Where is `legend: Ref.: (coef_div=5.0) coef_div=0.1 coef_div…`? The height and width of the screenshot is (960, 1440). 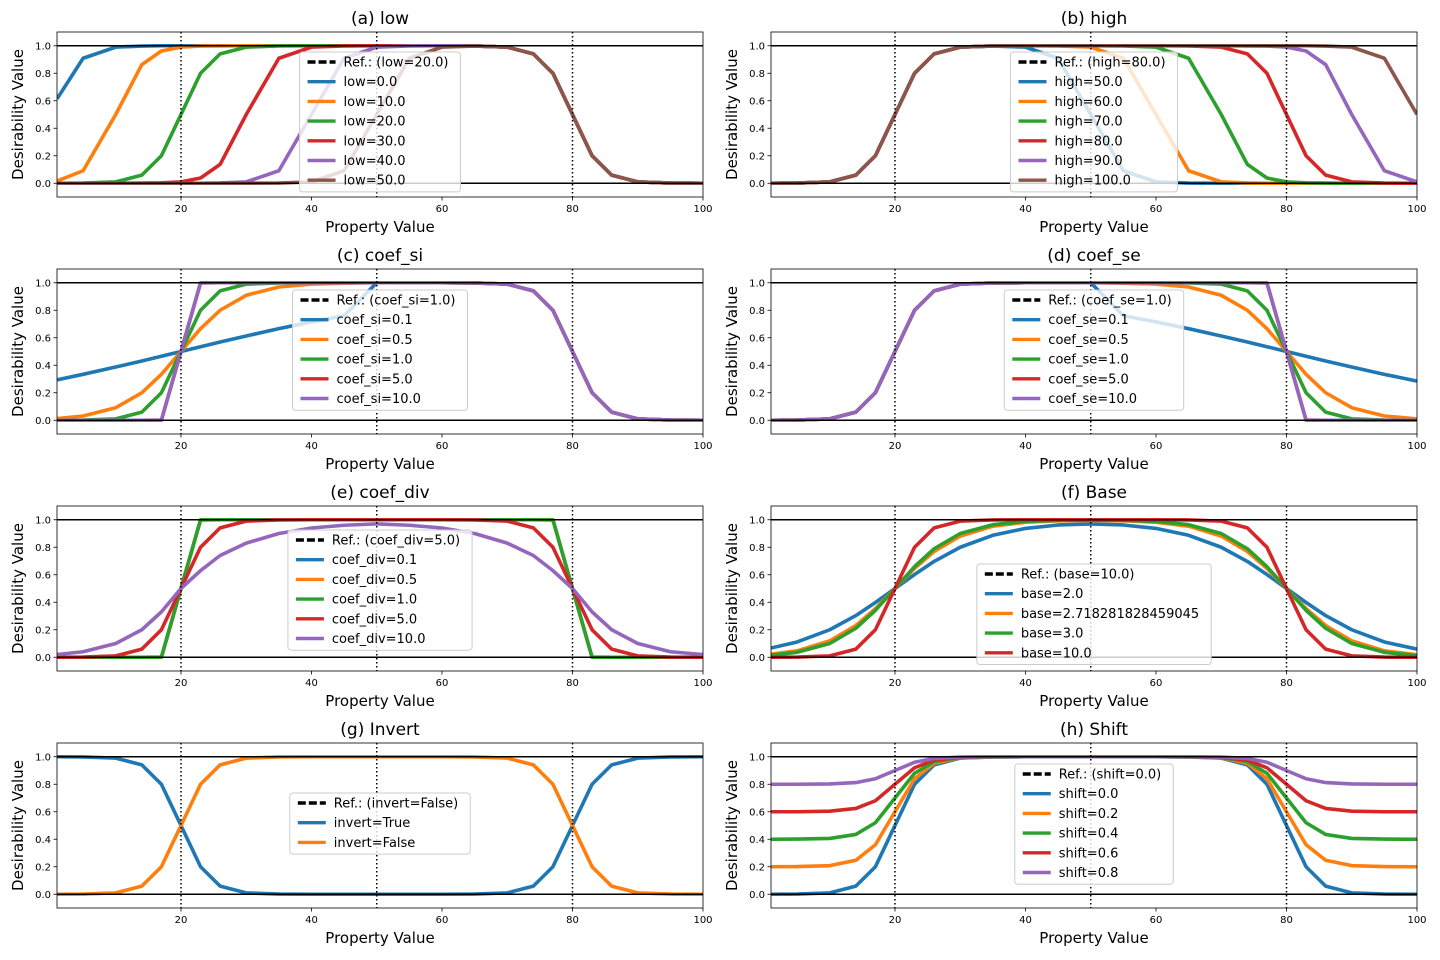 legend: Ref.: (coef_div=5.0) coef_div=0.1 coef_div… is located at coordinates (380, 590).